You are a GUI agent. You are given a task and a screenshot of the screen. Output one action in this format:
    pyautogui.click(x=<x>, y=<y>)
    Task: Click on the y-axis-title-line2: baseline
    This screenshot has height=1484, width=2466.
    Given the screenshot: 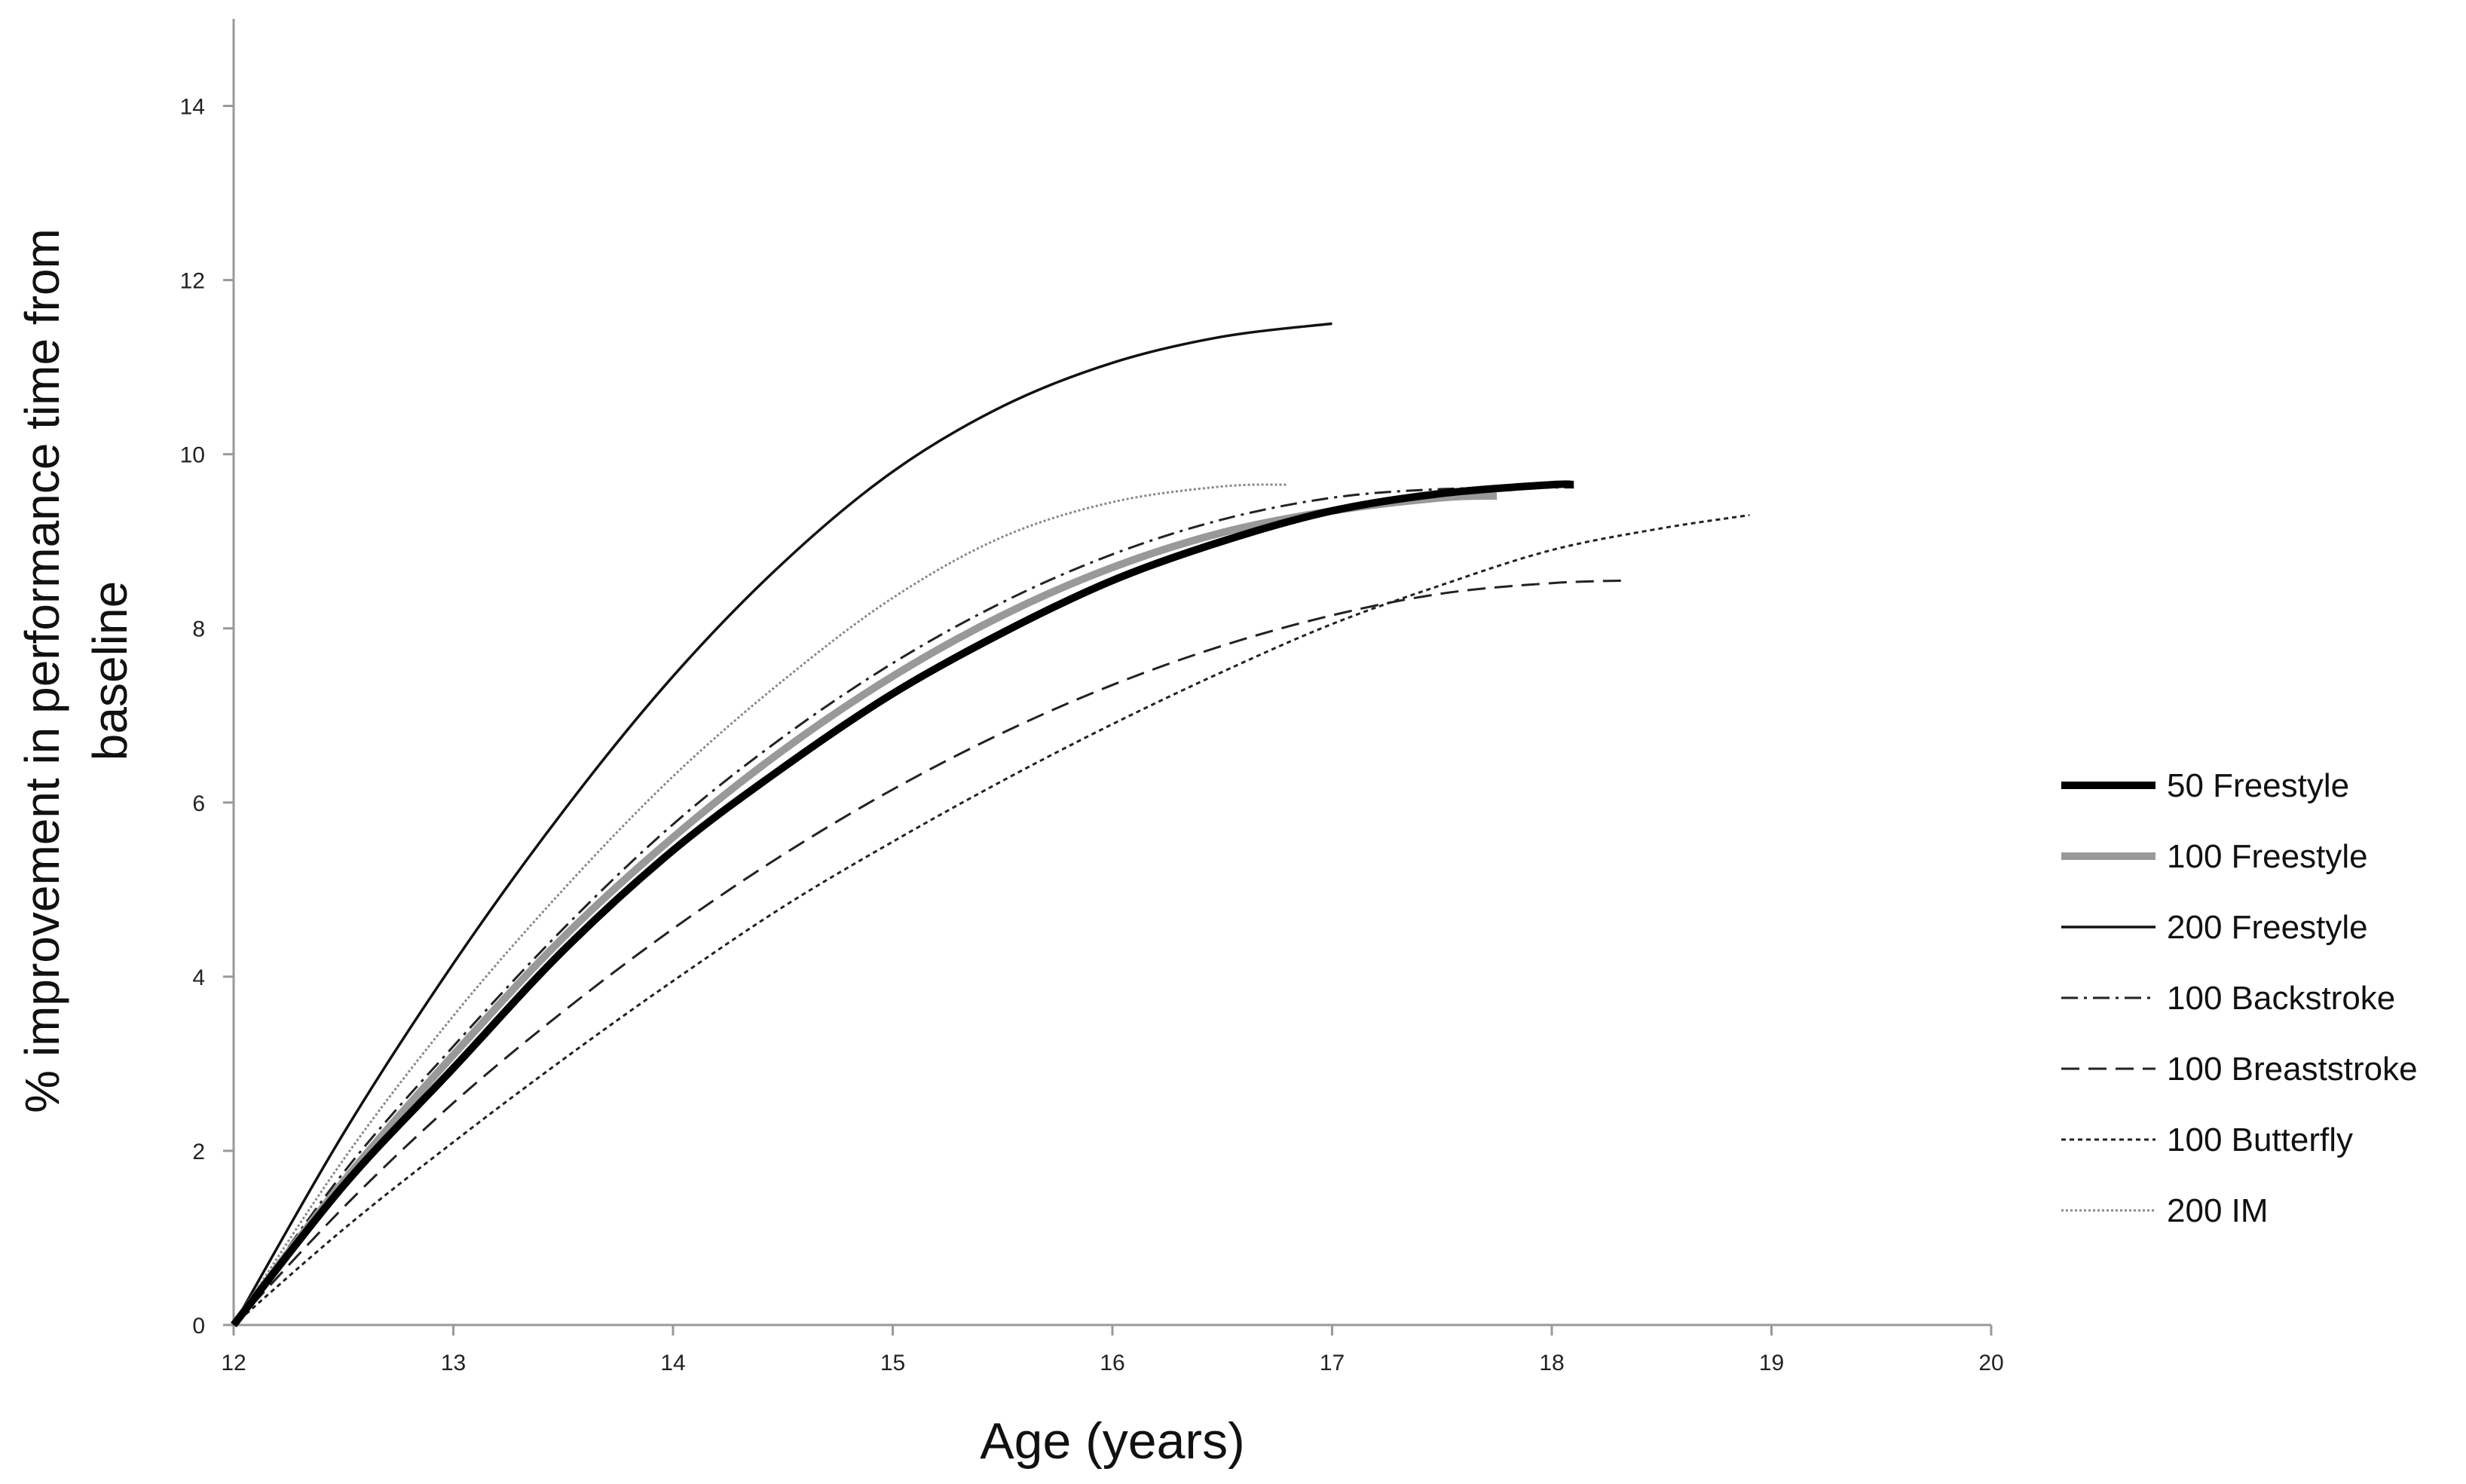 What is the action you would take?
    pyautogui.click(x=110, y=671)
    